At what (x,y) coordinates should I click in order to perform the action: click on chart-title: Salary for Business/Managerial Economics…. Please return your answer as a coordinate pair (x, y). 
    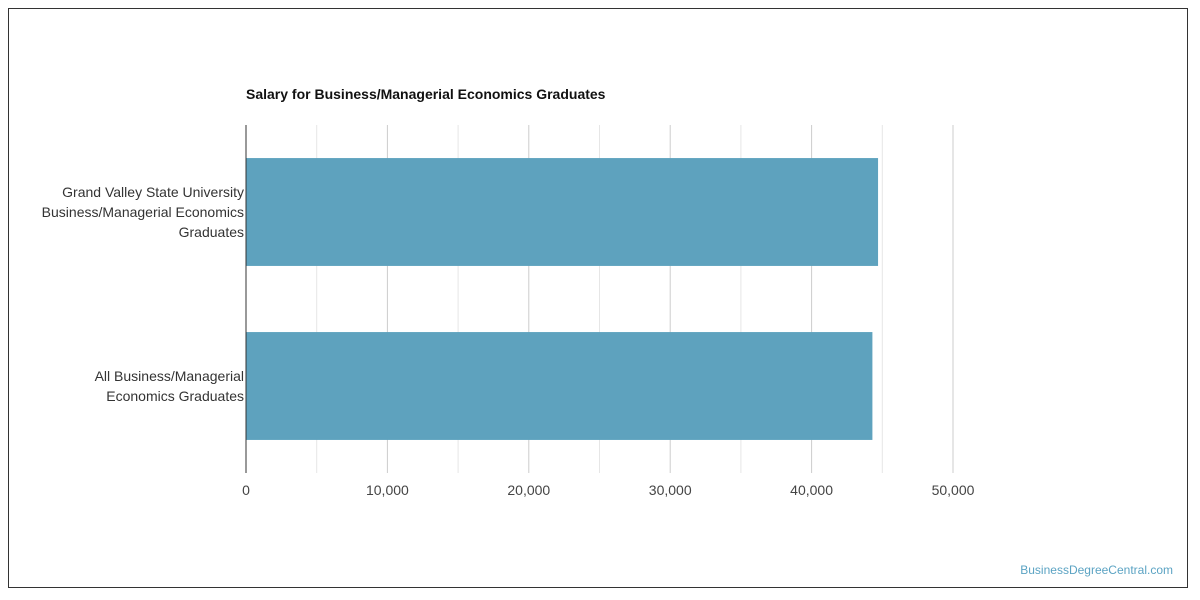
    Looking at the image, I should click on (426, 94).